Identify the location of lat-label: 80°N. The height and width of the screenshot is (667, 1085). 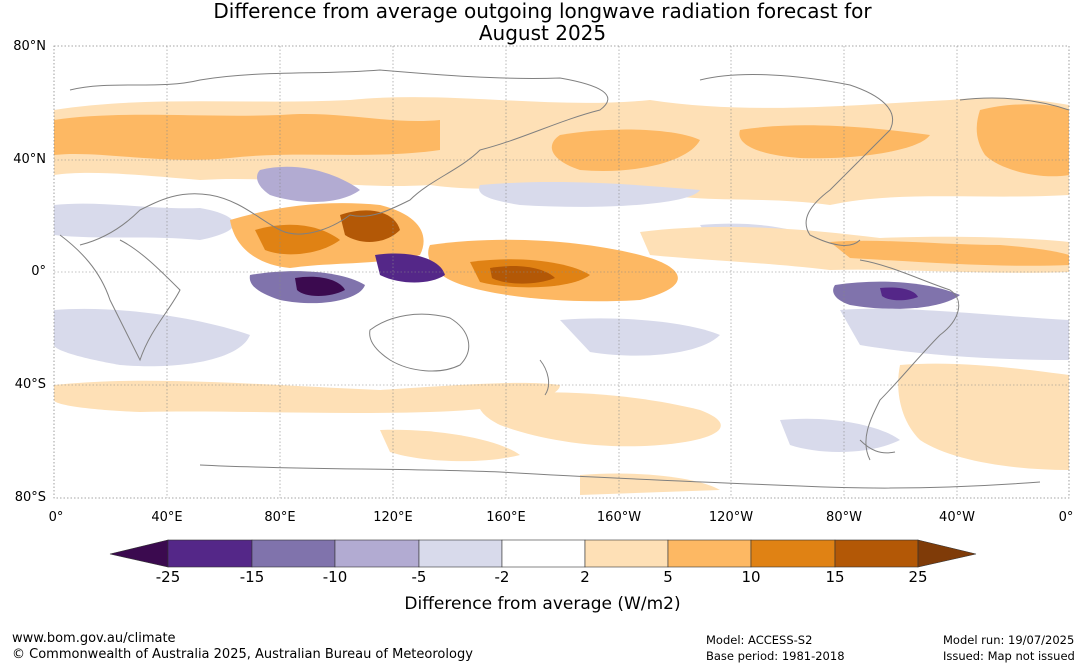
(29, 46).